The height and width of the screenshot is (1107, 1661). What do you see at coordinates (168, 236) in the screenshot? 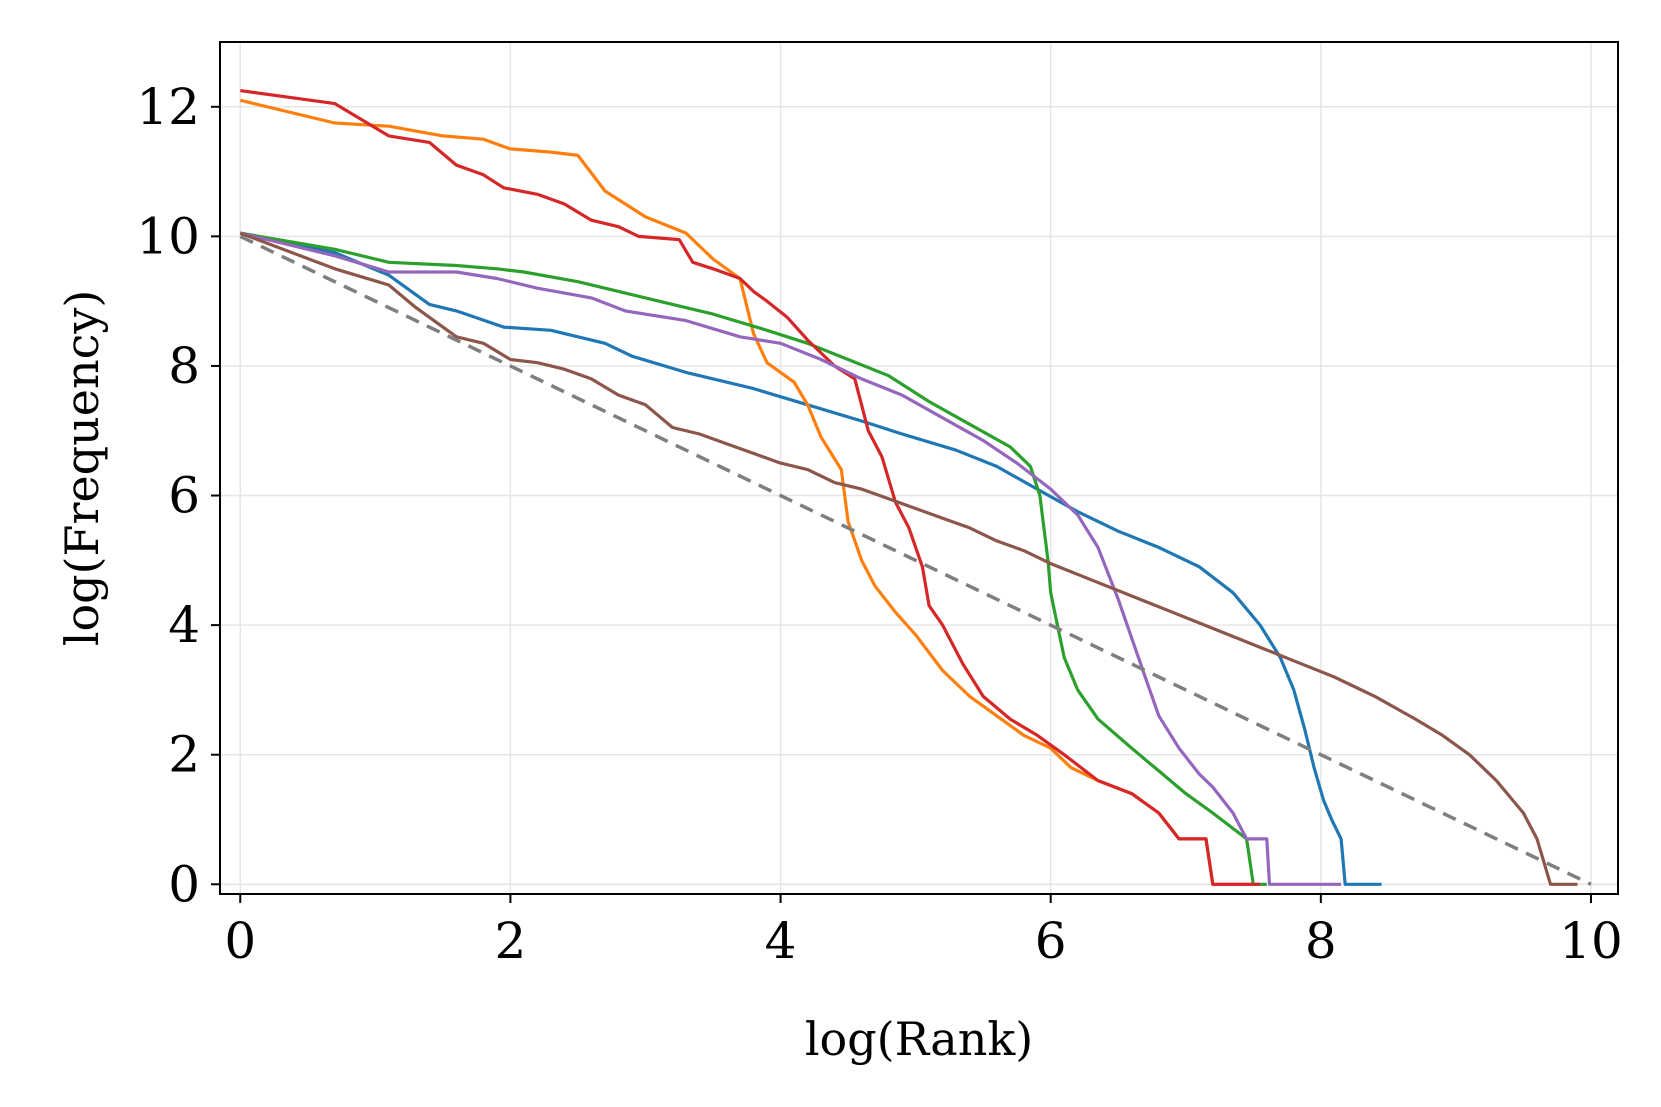
I see `y-tick-label: 10` at bounding box center [168, 236].